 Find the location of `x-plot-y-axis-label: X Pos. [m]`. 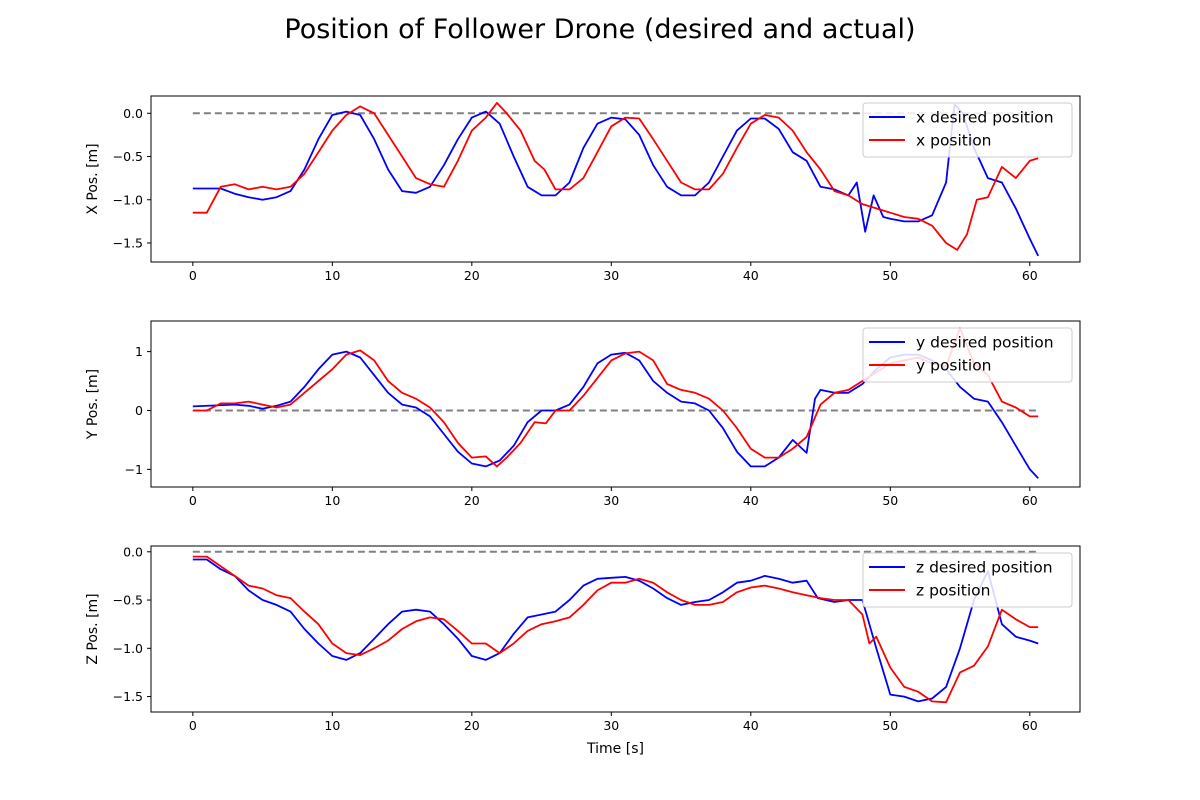

x-plot-y-axis-label: X Pos. [m] is located at coordinates (93, 178).